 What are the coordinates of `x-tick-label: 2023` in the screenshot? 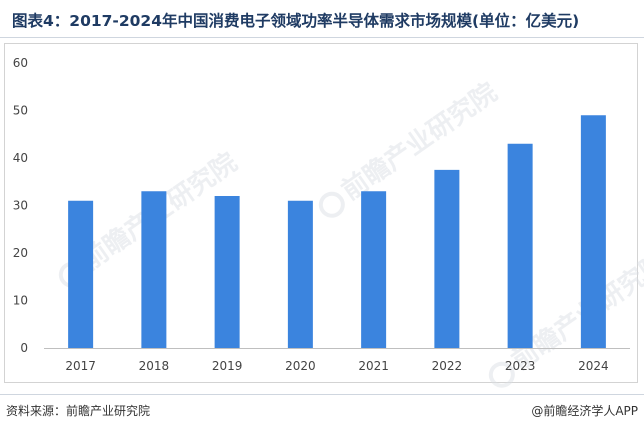 It's located at (520, 366).